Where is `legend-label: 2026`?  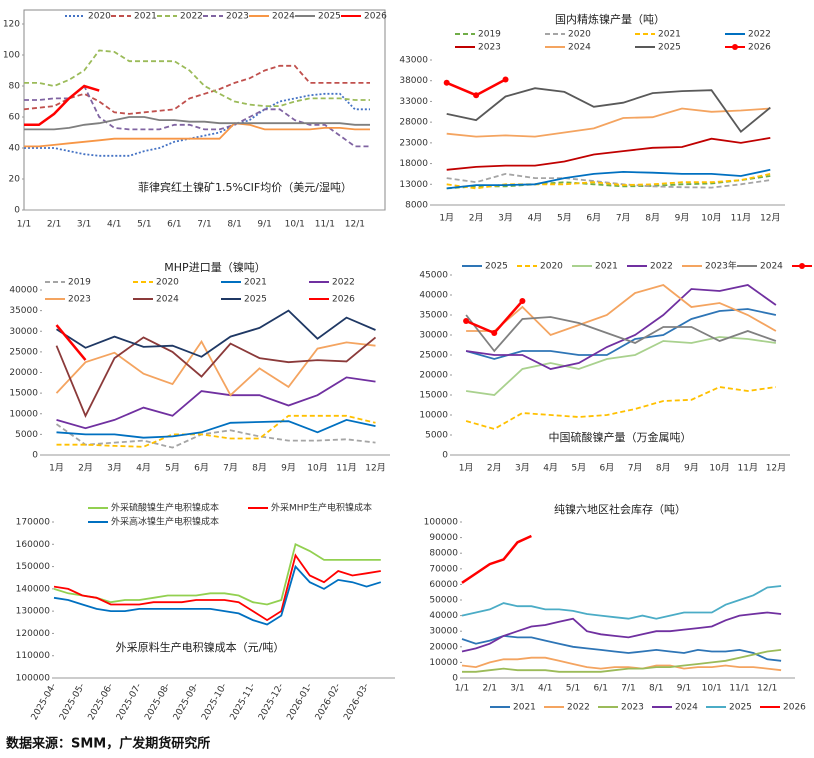
legend-label: 2026 is located at coordinates (759, 48).